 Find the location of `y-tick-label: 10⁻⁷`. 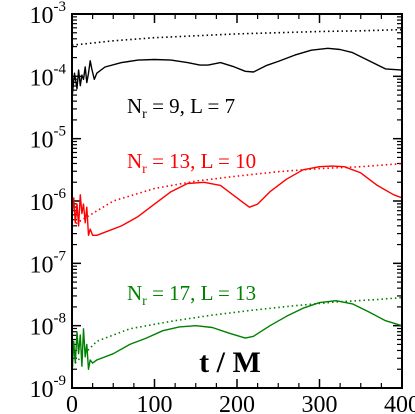

y-tick-label: 10⁻⁷ is located at coordinates (48, 263).